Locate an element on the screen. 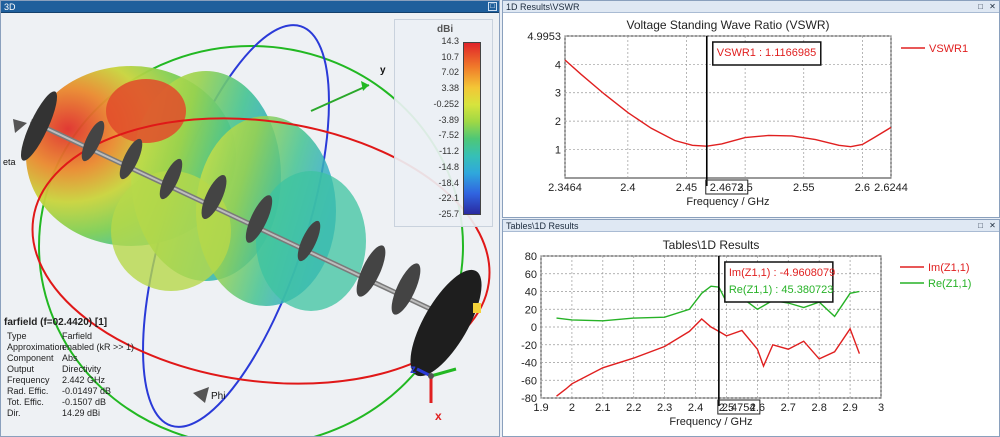  legend-label: Re(Z1,1) is located at coordinates (949, 284).